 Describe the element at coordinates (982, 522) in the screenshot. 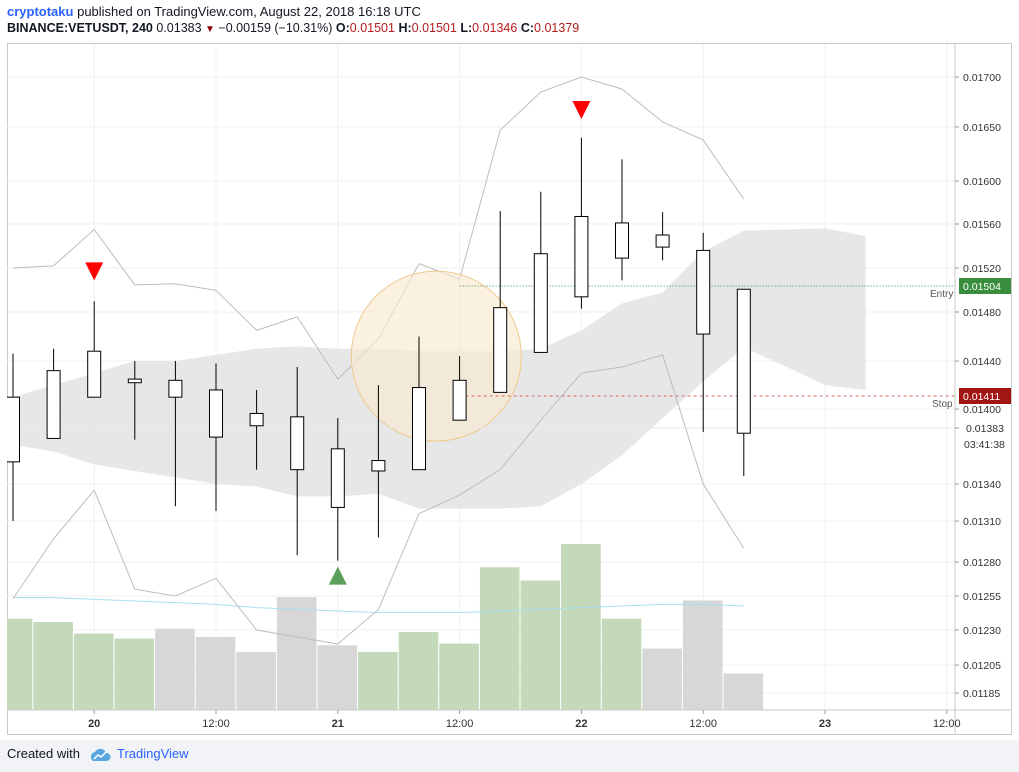

I see `y-tick-label: 0.01310` at that location.